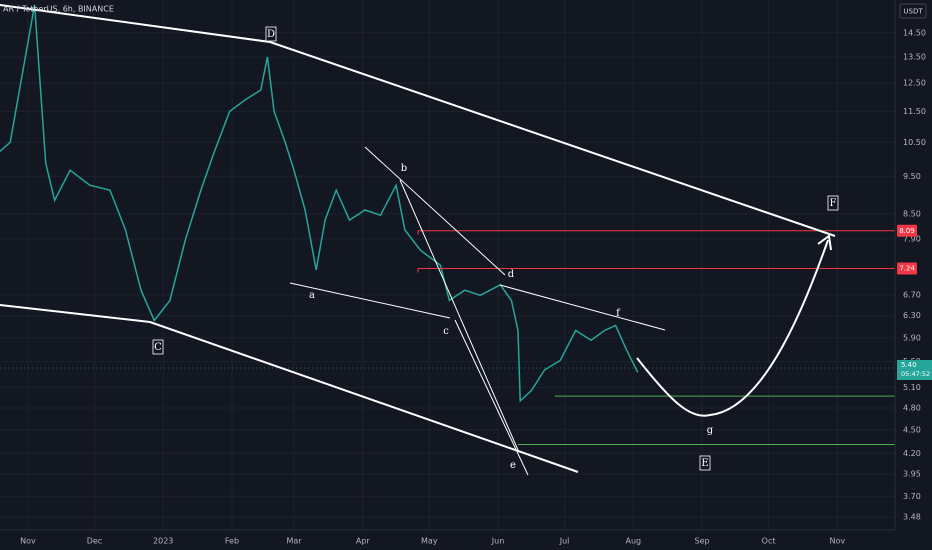 The height and width of the screenshot is (550, 932). I want to click on y-tick-label: 11.50, so click(914, 111).